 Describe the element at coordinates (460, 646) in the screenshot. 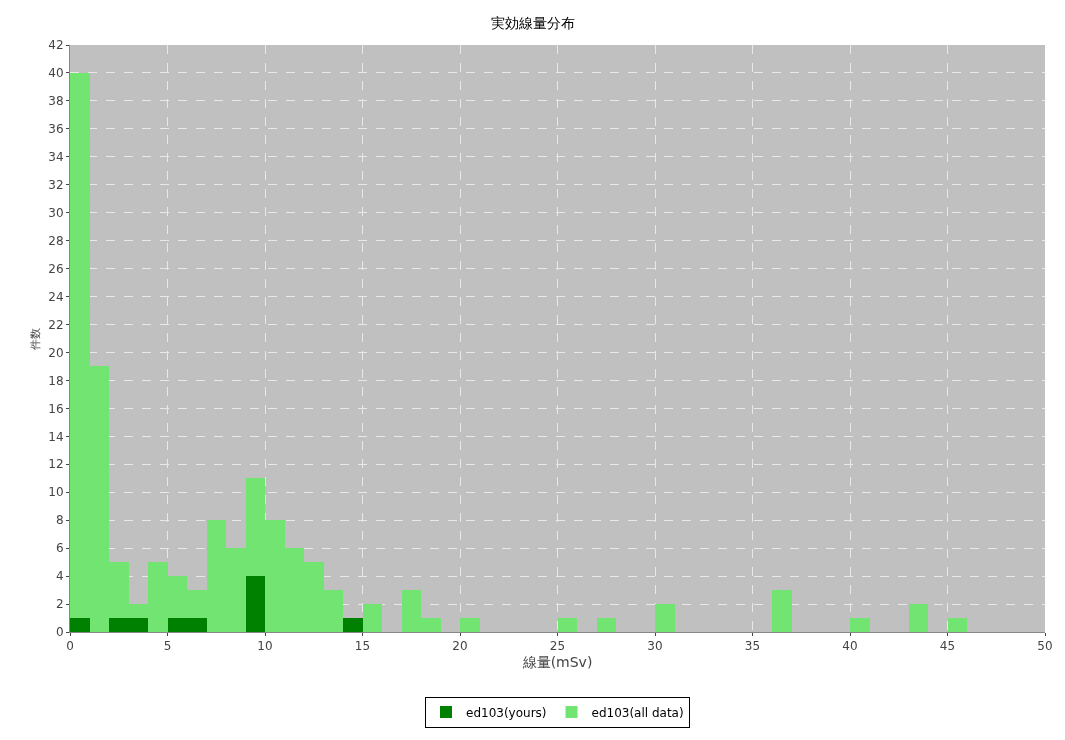

I see `x-tick-label: 20` at that location.